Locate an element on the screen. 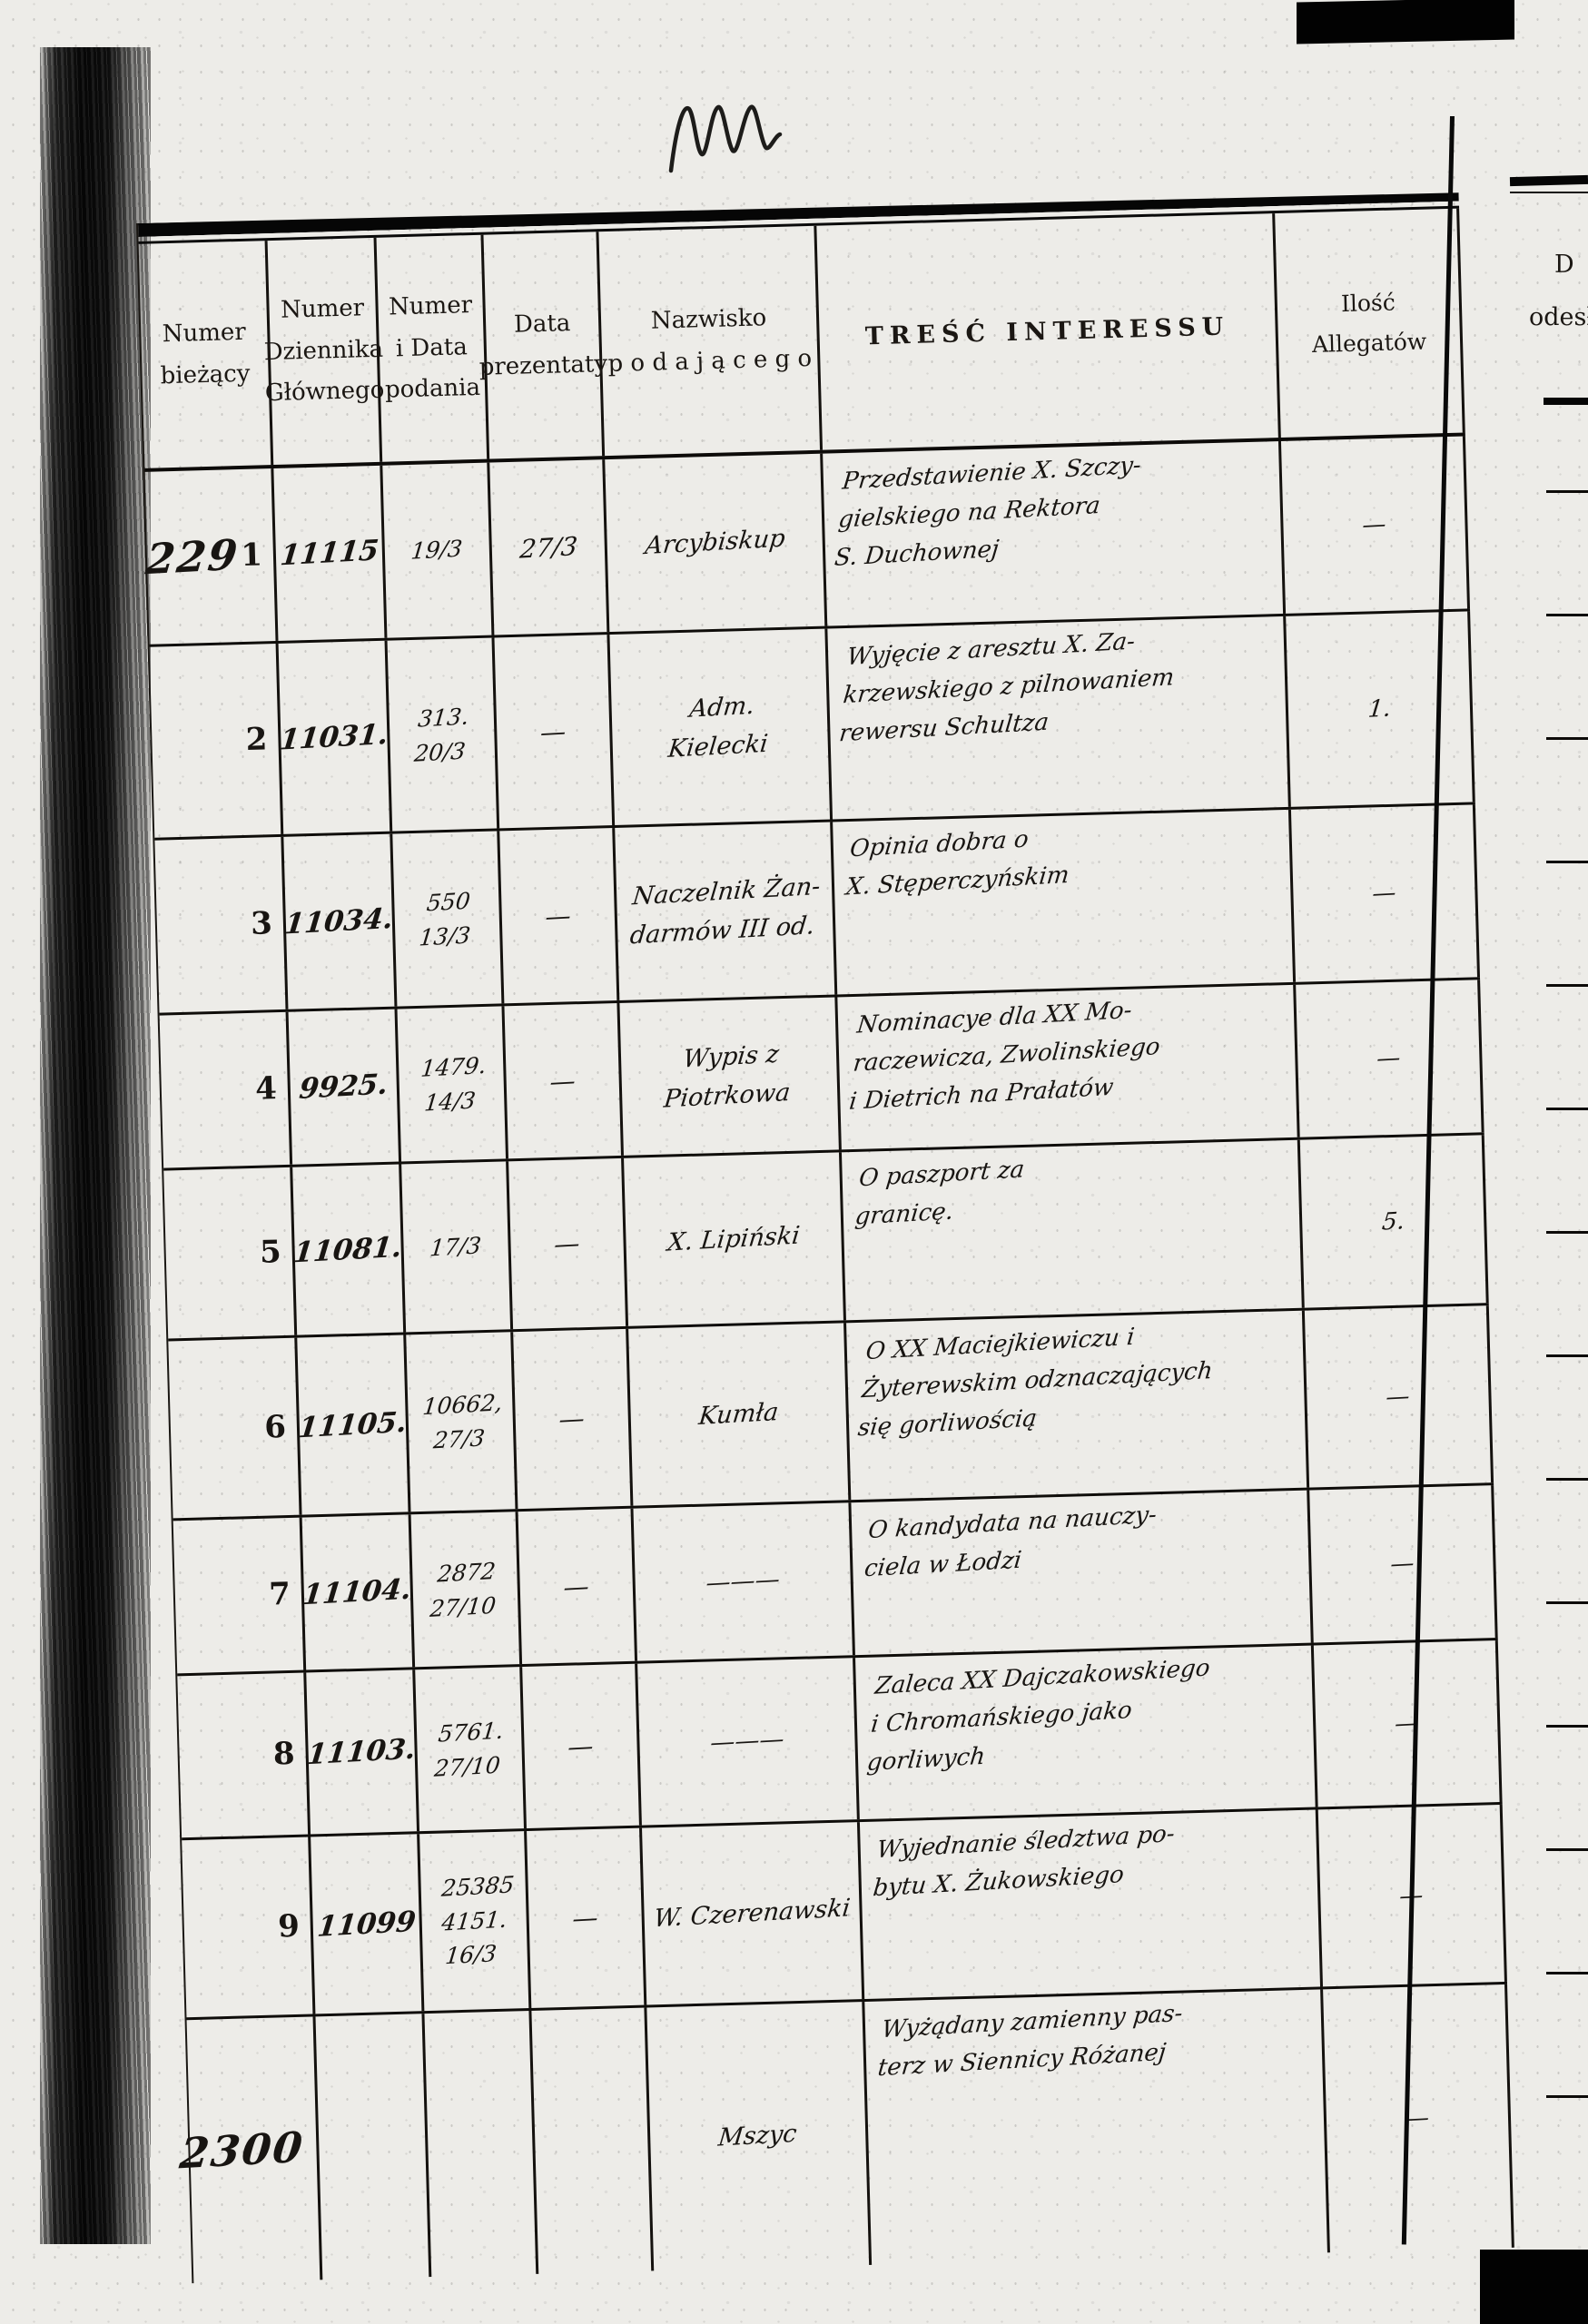 The image size is (1588, 2324). dziennik-cell: 11081. is located at coordinates (349, 1249).